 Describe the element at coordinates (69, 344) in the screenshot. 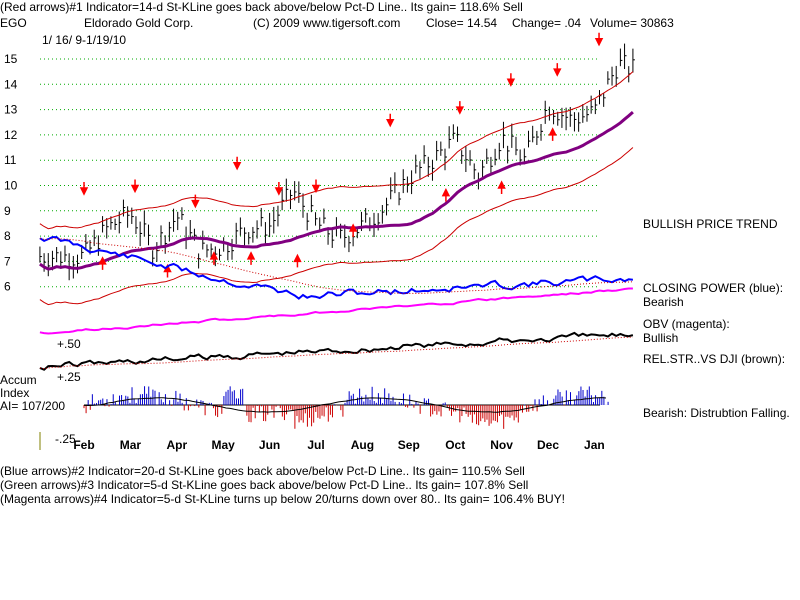

I see `level-plus-50: +.50` at that location.